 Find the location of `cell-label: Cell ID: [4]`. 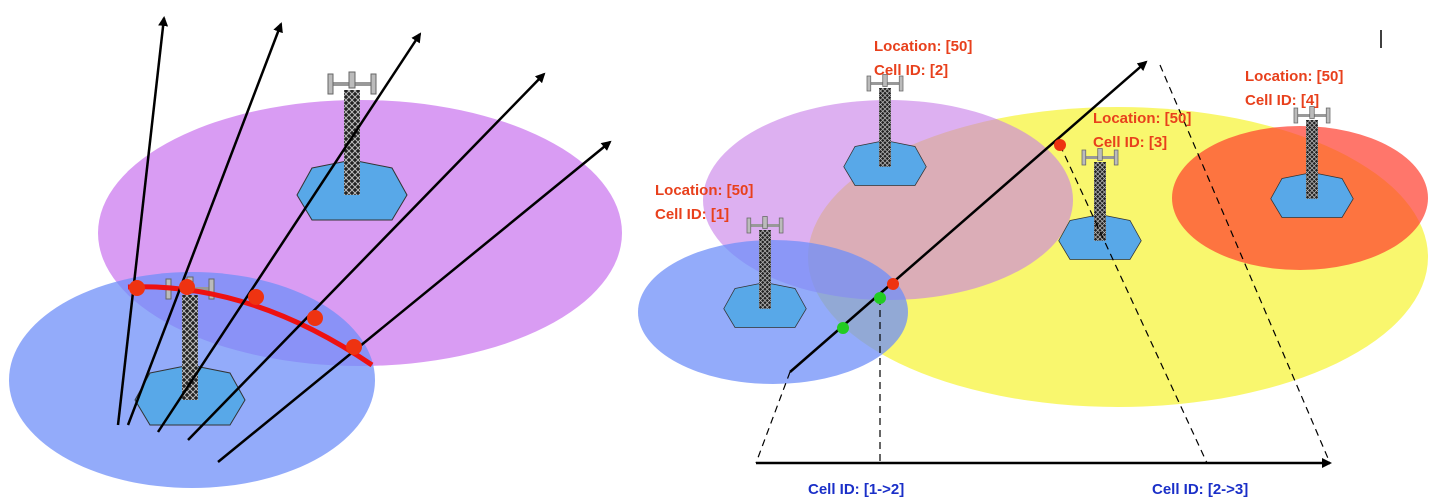

cell-label: Cell ID: [4] is located at coordinates (1282, 100).